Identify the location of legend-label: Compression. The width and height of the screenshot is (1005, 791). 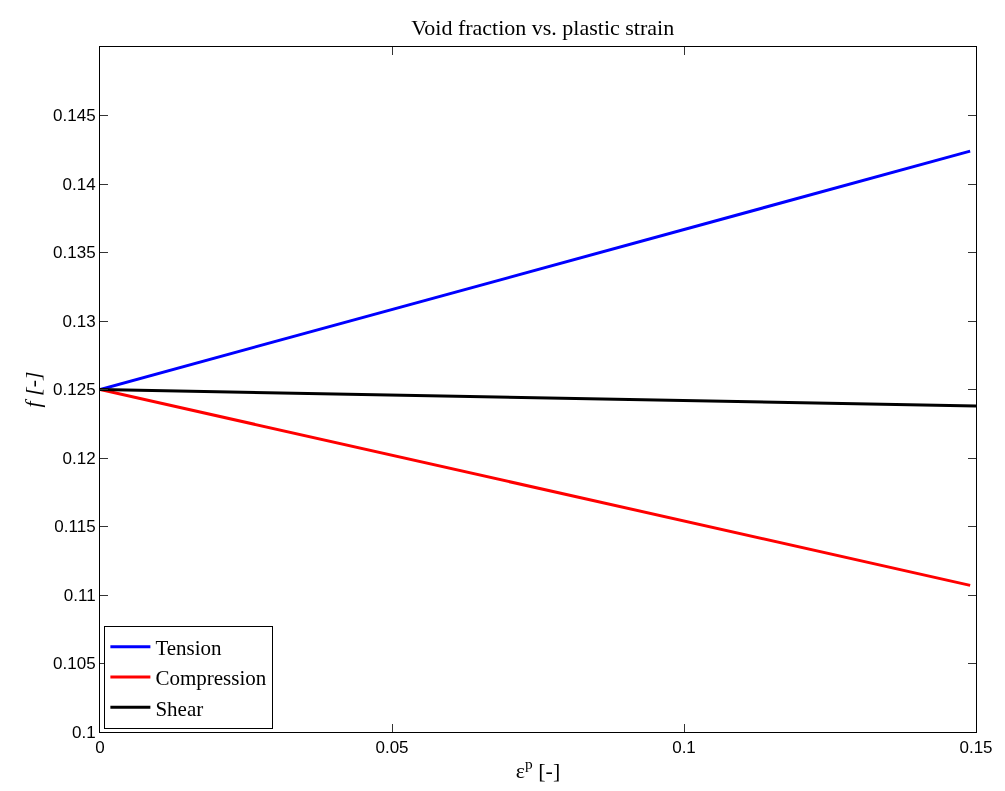
(211, 678).